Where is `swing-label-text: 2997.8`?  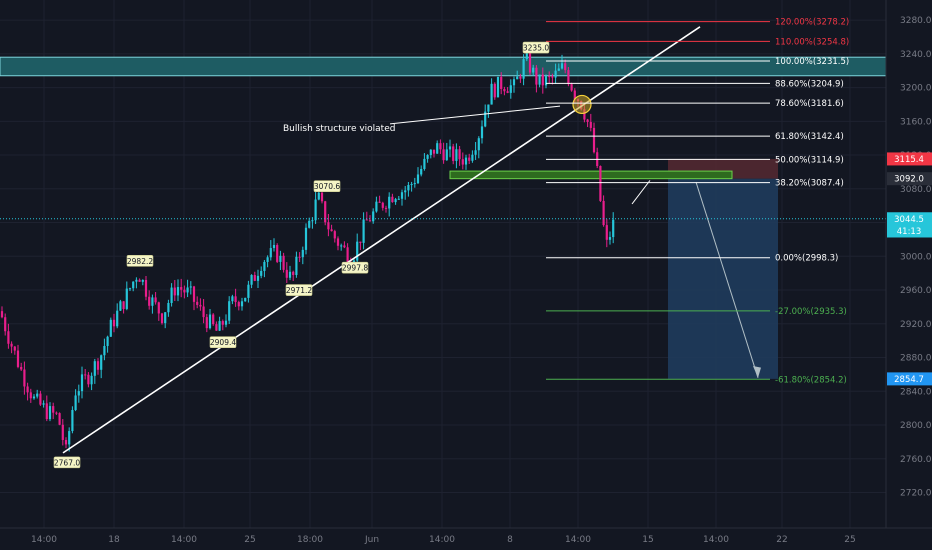
swing-label-text: 2997.8 is located at coordinates (355, 268).